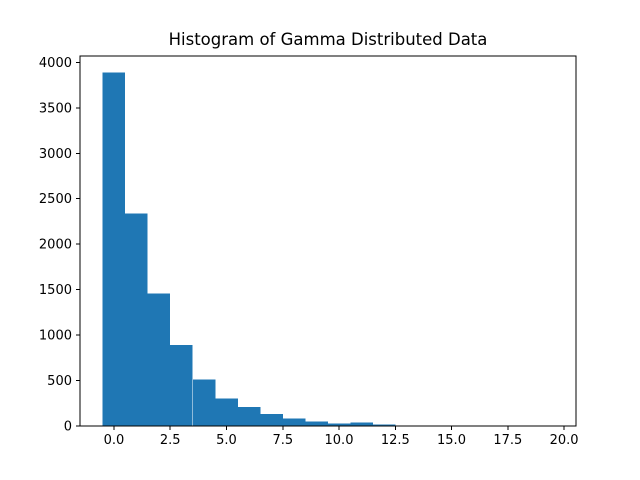  I want to click on y-tick-label: 3000, so click(55, 154).